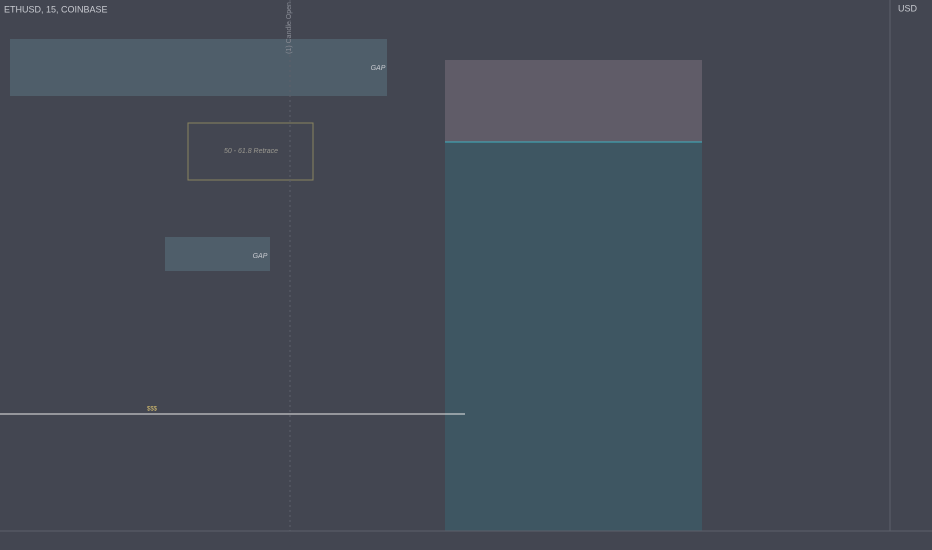  Describe the element at coordinates (573, 101) in the screenshot. I see `stop-zone` at that location.